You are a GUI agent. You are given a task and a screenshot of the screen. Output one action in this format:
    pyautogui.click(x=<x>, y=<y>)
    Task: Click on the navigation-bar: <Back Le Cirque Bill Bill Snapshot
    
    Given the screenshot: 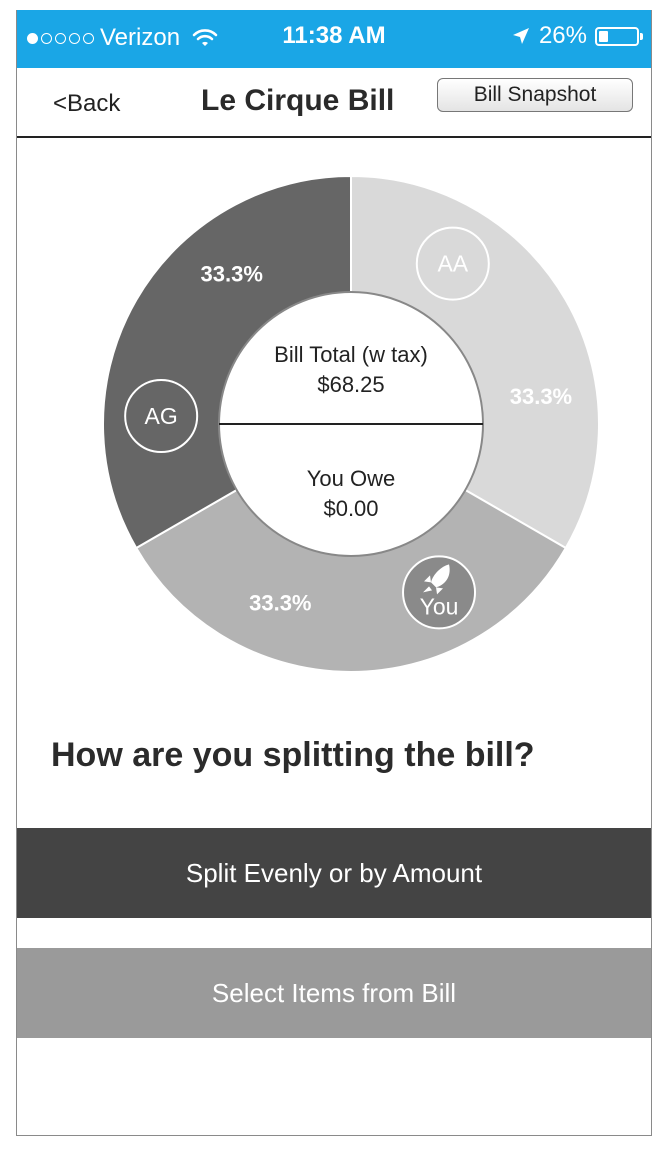 What is the action you would take?
    pyautogui.click(x=334, y=103)
    